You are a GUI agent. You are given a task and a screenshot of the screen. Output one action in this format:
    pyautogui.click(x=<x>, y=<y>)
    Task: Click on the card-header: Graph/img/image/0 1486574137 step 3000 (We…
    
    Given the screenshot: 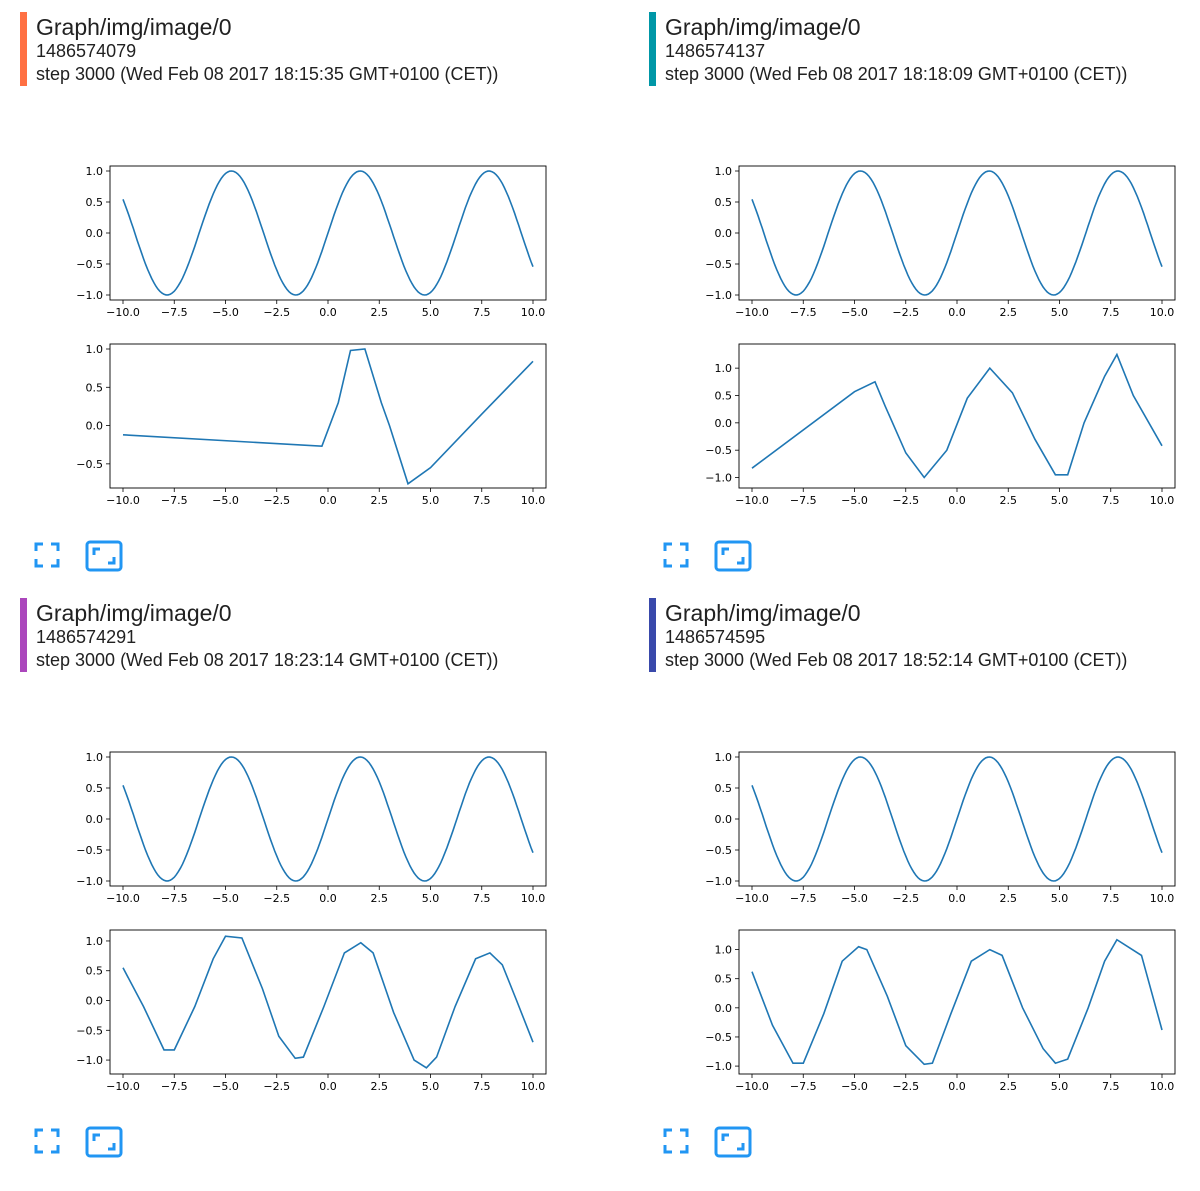 What is the action you would take?
    pyautogui.click(x=919, y=51)
    